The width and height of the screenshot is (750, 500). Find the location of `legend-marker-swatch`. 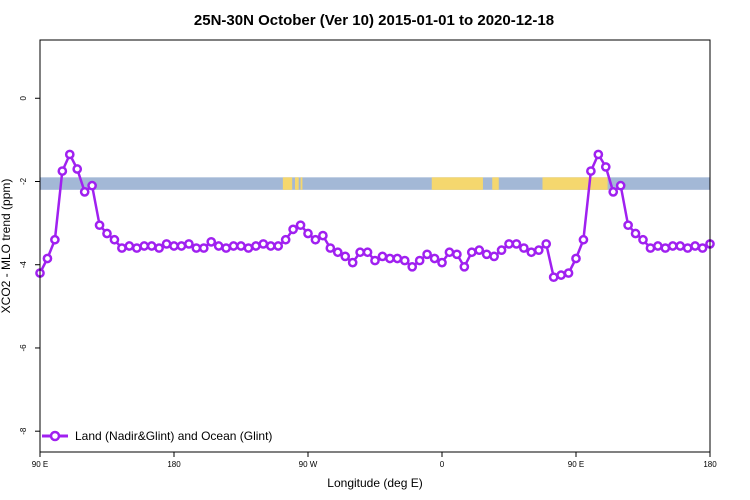

legend-marker-swatch is located at coordinates (55, 436).